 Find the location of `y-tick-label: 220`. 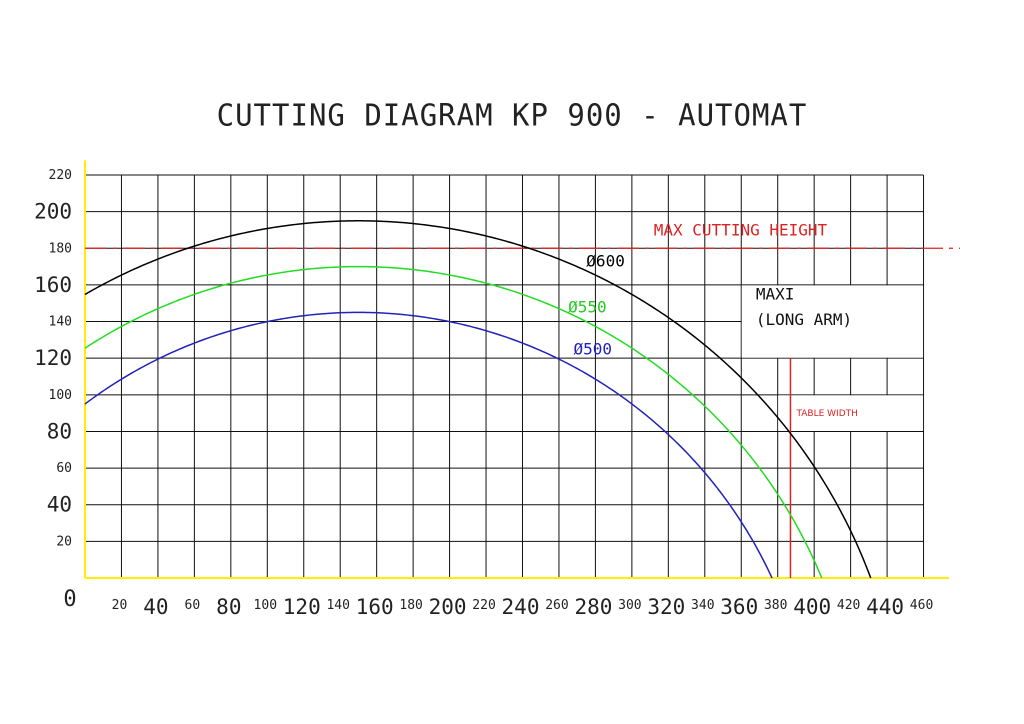

y-tick-label: 220 is located at coordinates (60, 175).